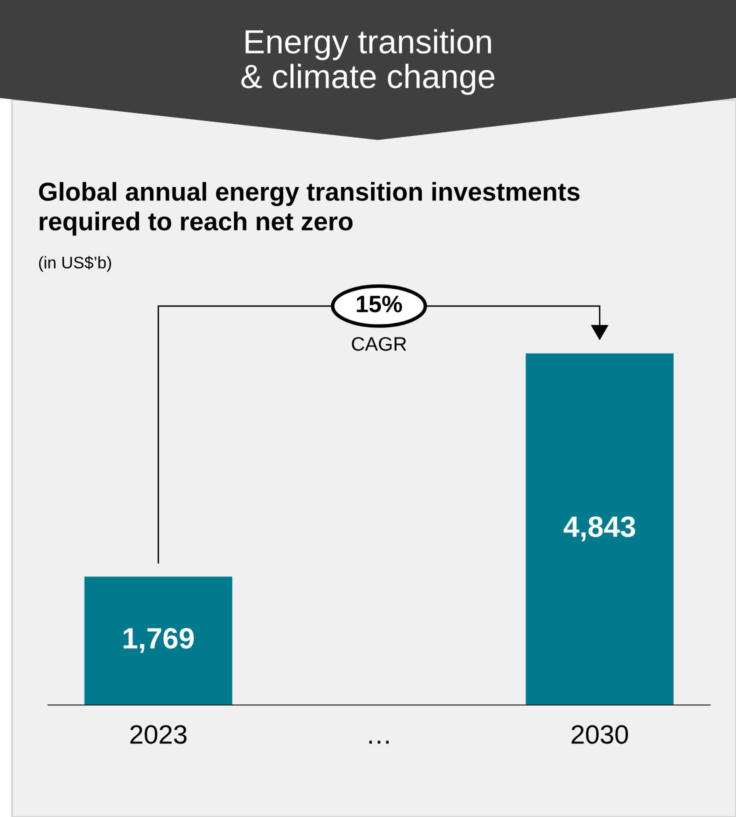  What do you see at coordinates (75, 264) in the screenshot?
I see `text: (in US$’b)` at bounding box center [75, 264].